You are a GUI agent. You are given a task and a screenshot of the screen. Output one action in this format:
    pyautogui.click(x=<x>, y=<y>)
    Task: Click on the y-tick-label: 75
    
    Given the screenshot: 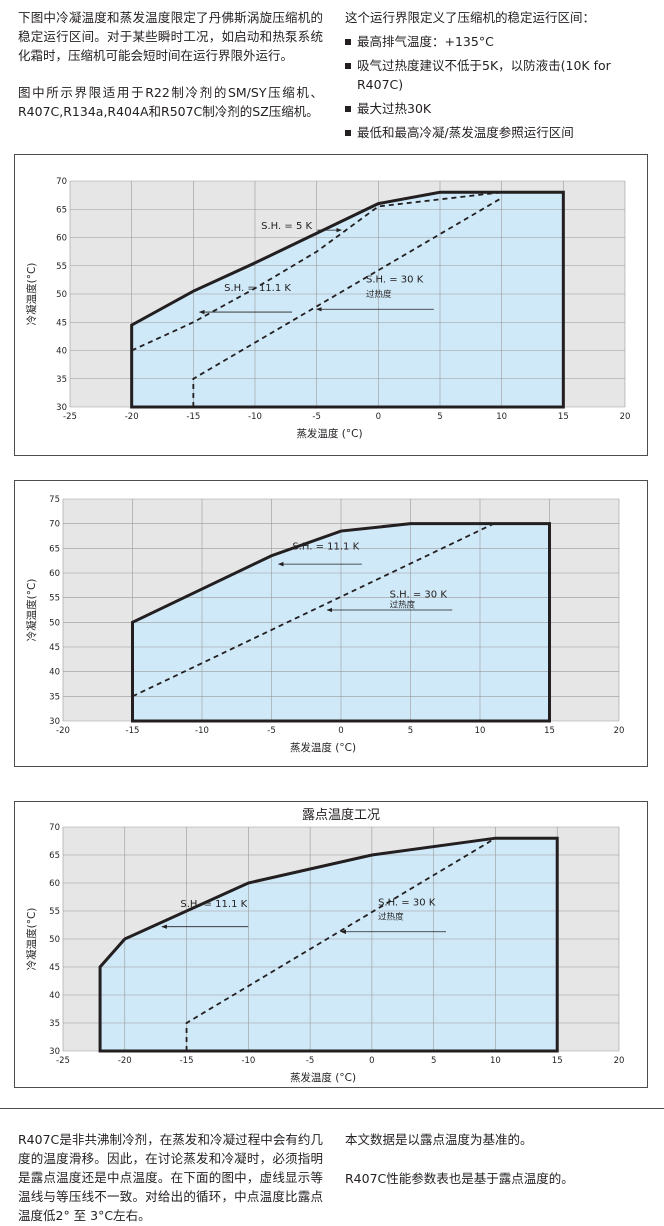 What is the action you would take?
    pyautogui.click(x=54, y=500)
    